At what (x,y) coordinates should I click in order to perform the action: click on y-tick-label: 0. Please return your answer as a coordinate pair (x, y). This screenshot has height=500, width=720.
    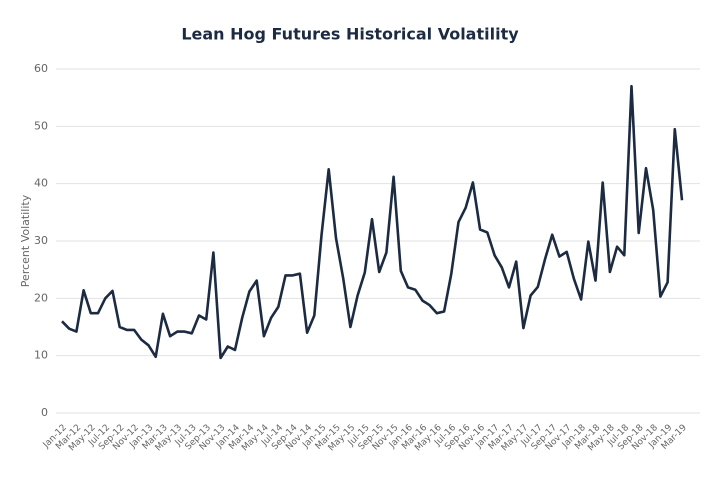
    Looking at the image, I should click on (44, 412).